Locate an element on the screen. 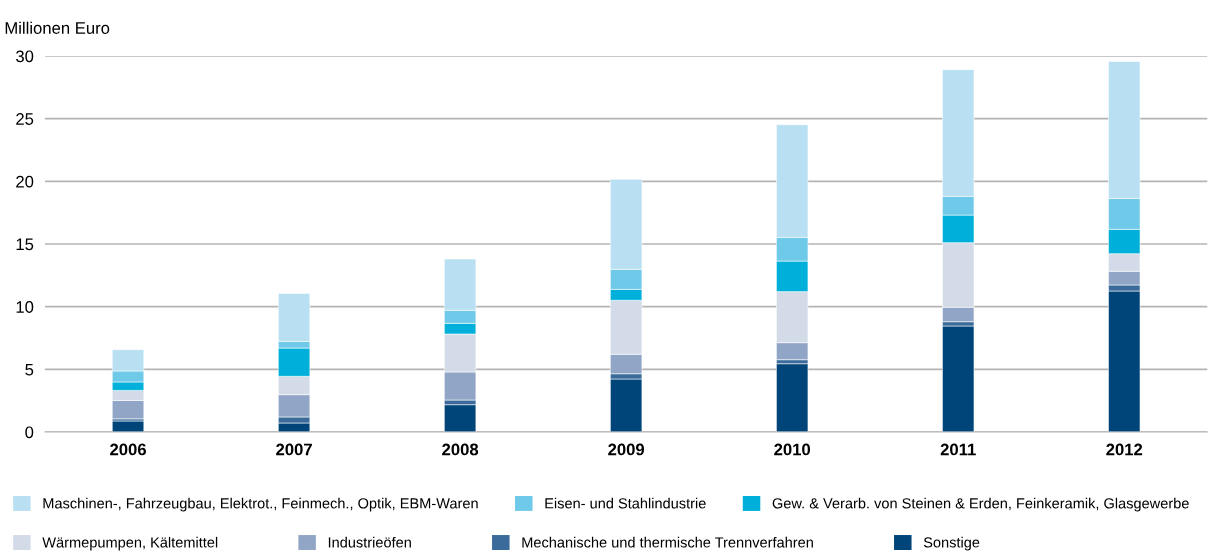  x-tick-label: 2007 is located at coordinates (294, 449).